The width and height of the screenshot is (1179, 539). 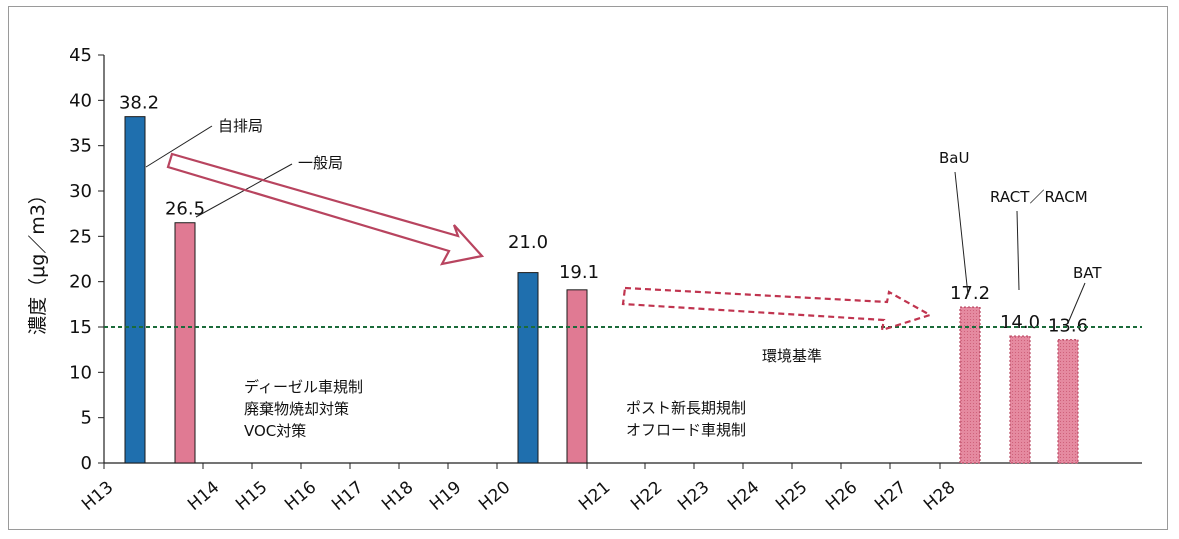 What do you see at coordinates (646, 495) in the screenshot?
I see `x-tick-label: H22` at bounding box center [646, 495].